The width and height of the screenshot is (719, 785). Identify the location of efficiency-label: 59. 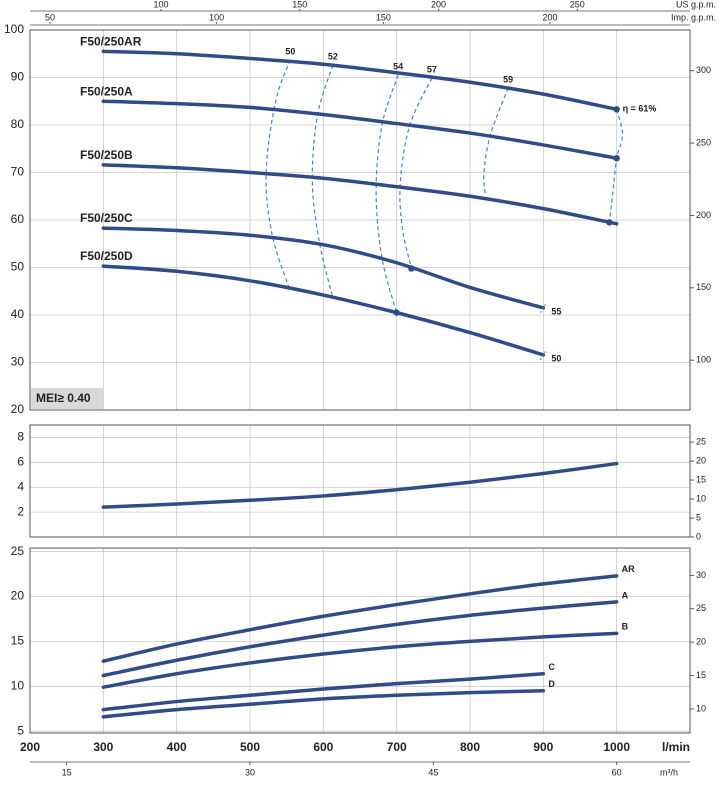
(508, 79).